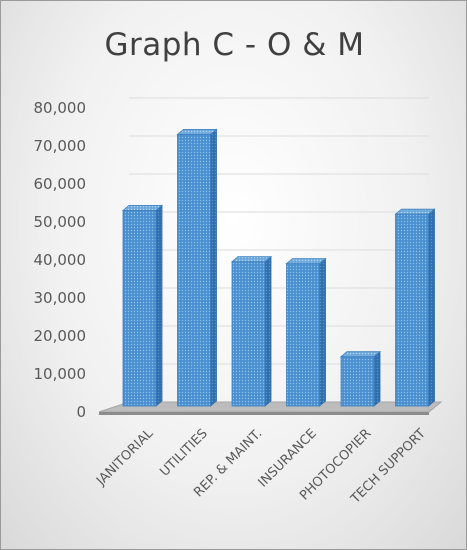  What do you see at coordinates (60, 146) in the screenshot?
I see `y-tick-label: 70,000` at bounding box center [60, 146].